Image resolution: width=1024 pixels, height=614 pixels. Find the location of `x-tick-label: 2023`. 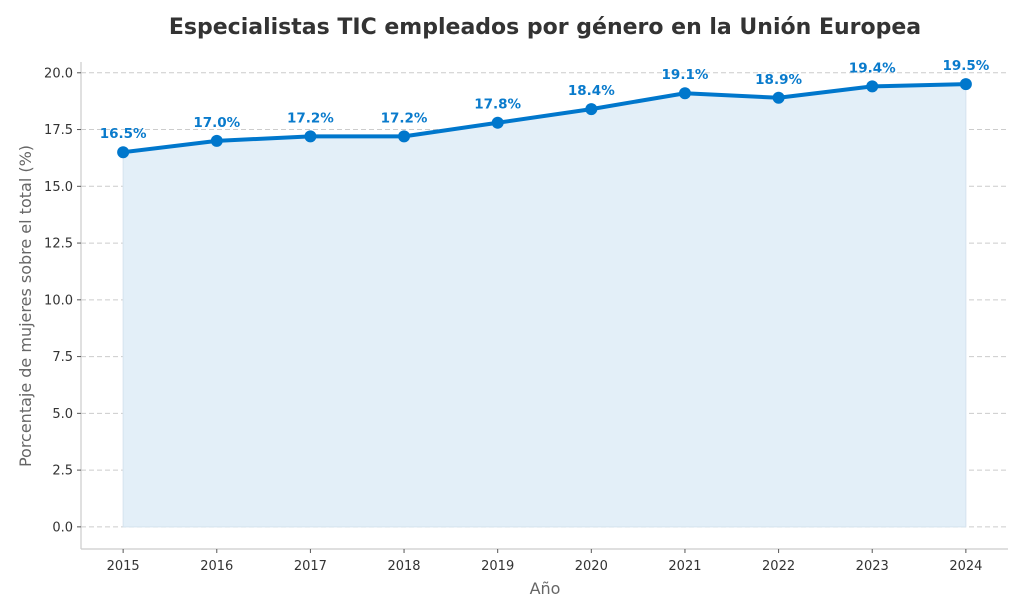

x-tick-label: 2023 is located at coordinates (872, 566).